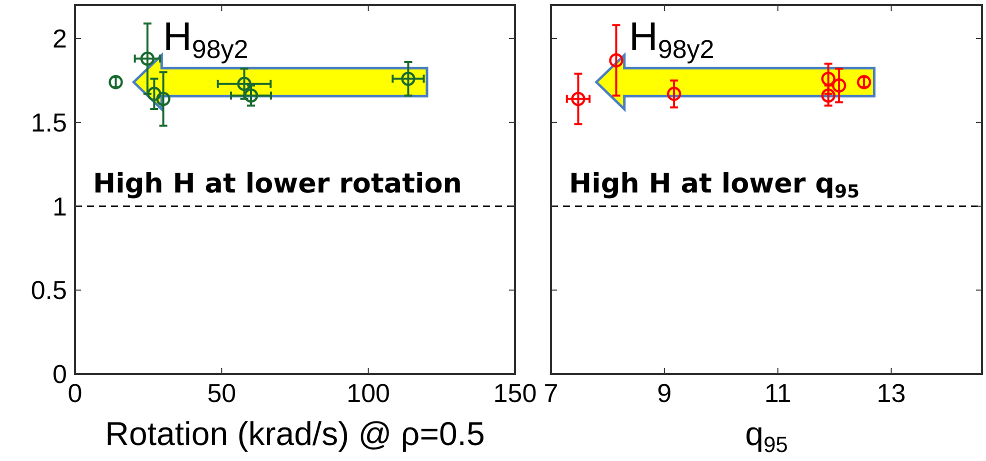 The width and height of the screenshot is (986, 461). Describe the element at coordinates (714, 186) in the screenshot. I see `annotation: High H at lower q$_{95}$` at that location.